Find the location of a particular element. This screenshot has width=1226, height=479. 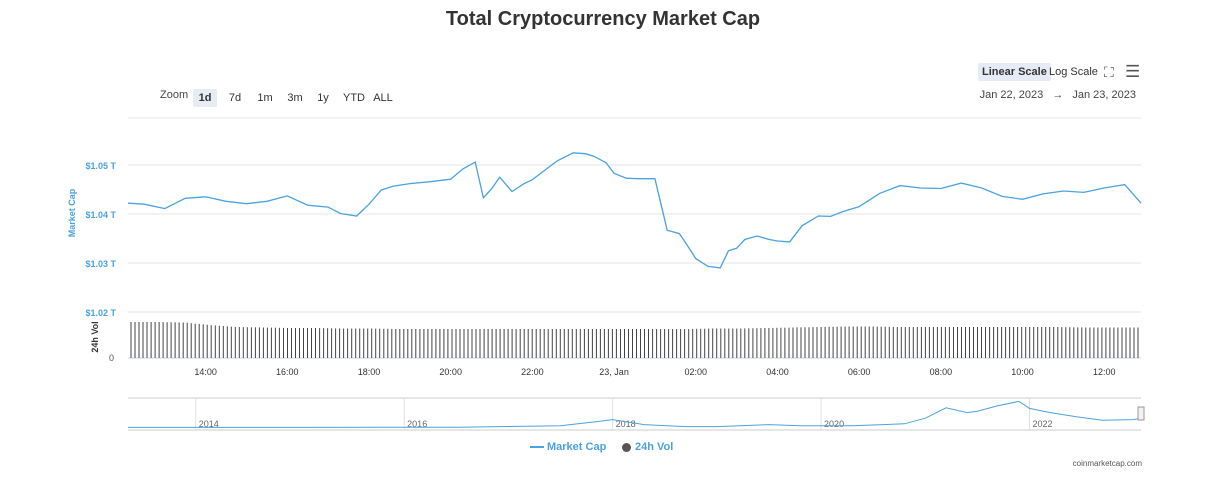

x-tick-label: 08:00 is located at coordinates (941, 372).